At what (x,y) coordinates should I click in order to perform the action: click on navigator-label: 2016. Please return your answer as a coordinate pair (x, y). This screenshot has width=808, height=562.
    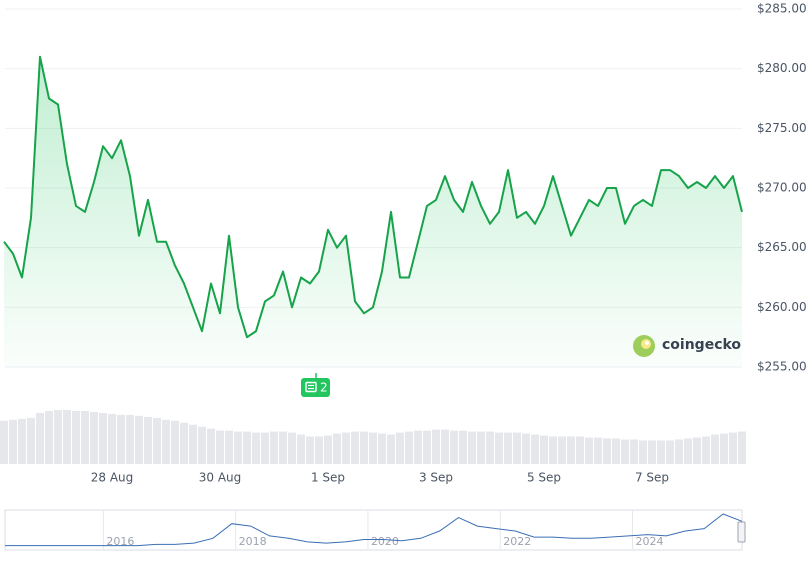
    Looking at the image, I should click on (120, 541).